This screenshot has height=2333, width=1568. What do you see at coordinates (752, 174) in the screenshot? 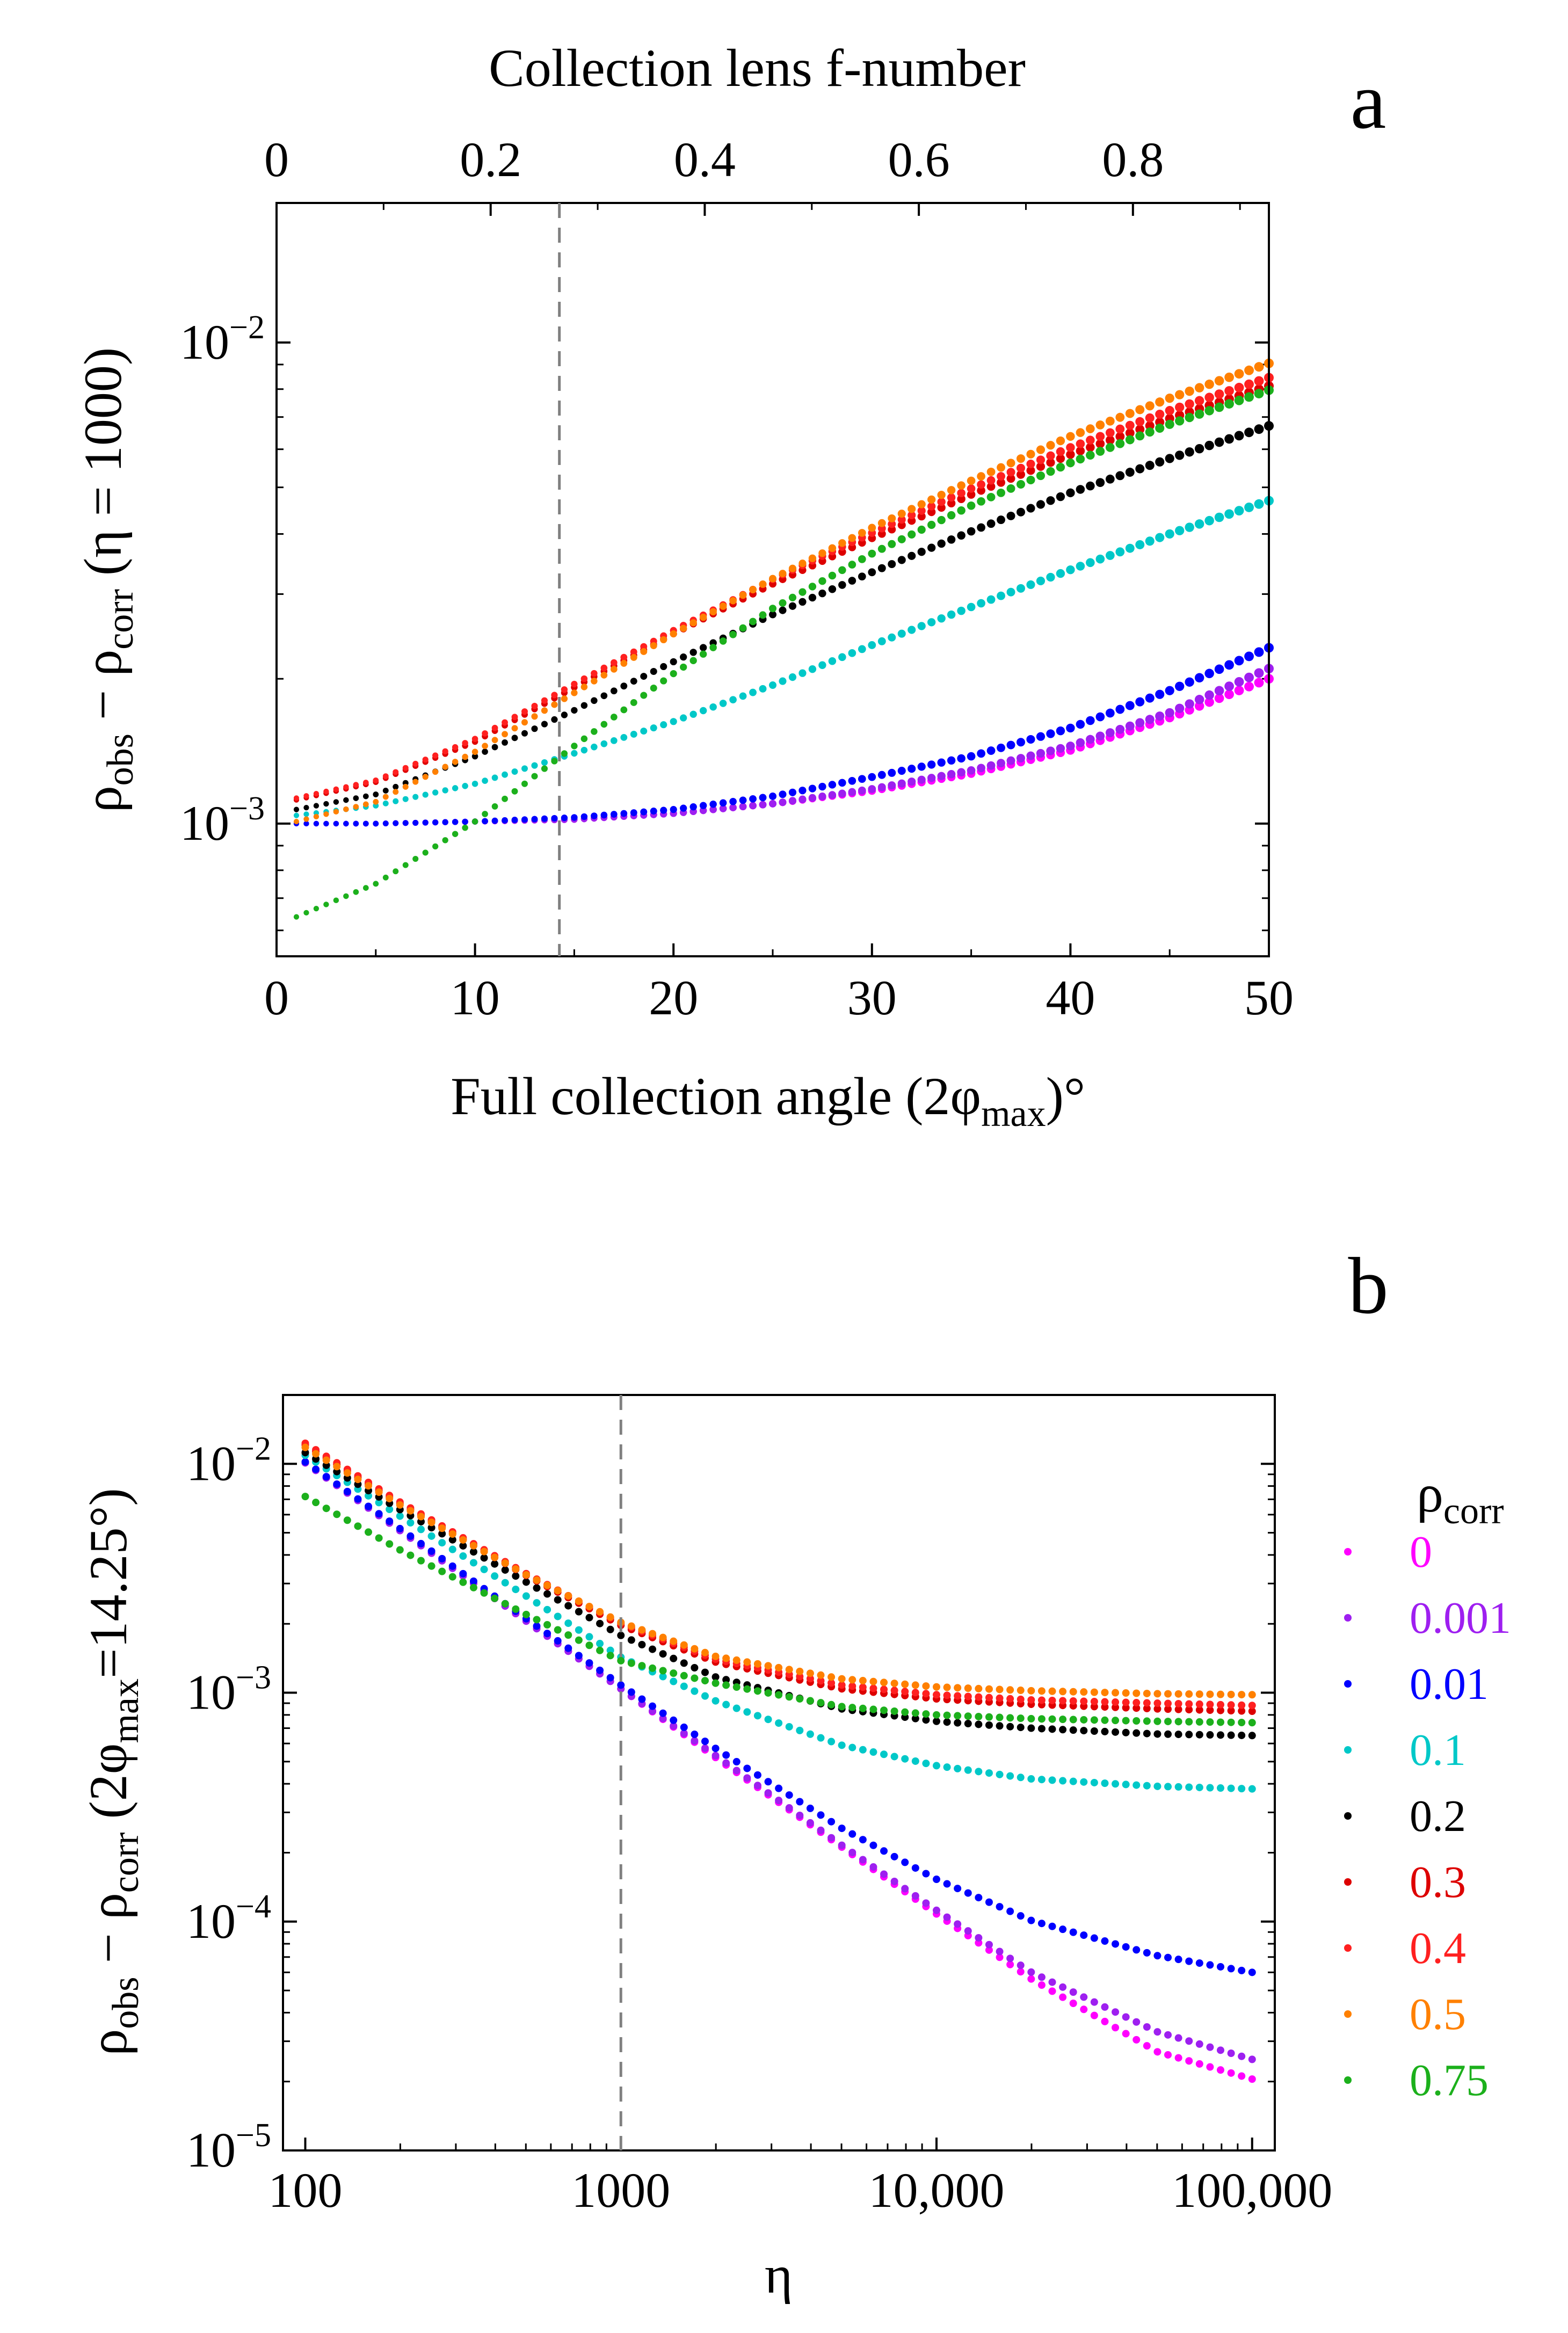
I see `top-axis-ticks: 0 0.2 0.4 0.6 0.8` at bounding box center [752, 174].